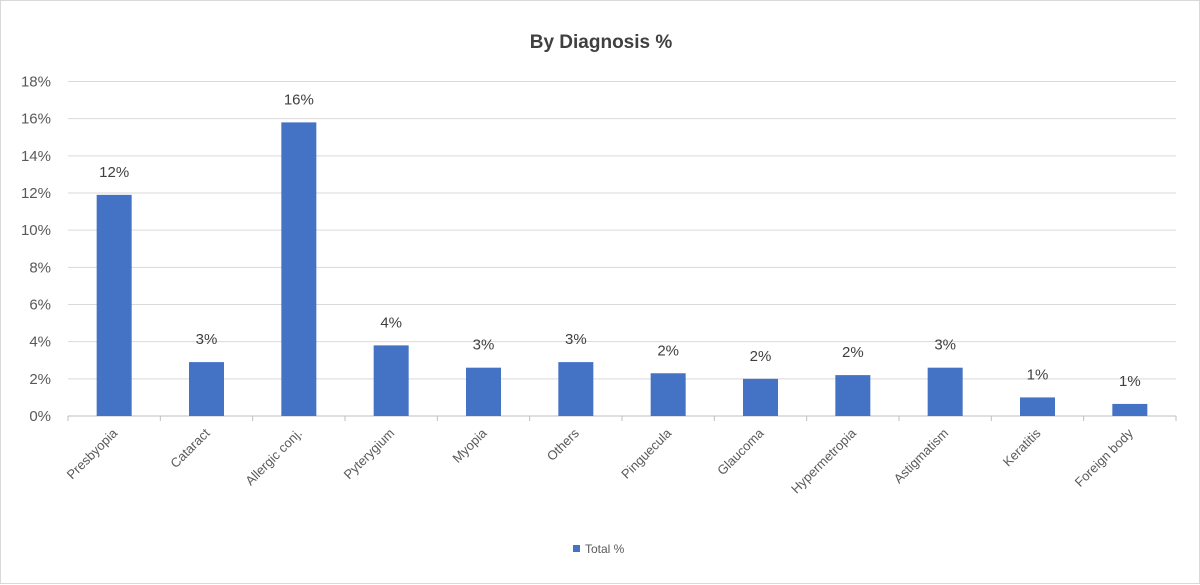  Describe the element at coordinates (469, 445) in the screenshot. I see `x-category-label: Myopia` at that location.